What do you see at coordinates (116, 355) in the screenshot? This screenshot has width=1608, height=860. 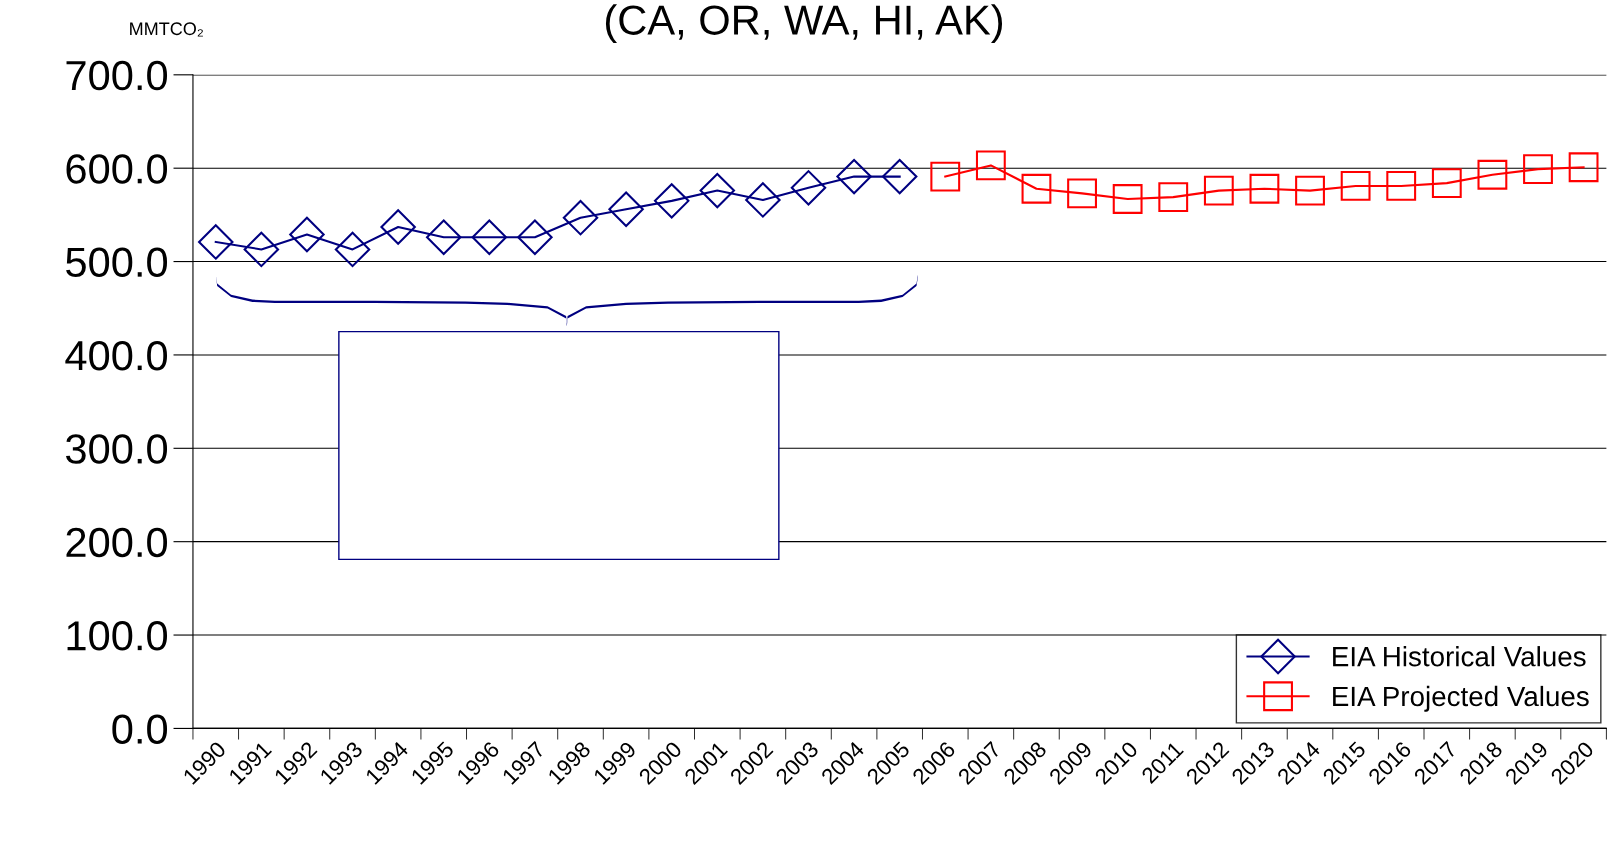 I see `y-tick-label: 400.0` at bounding box center [116, 355].